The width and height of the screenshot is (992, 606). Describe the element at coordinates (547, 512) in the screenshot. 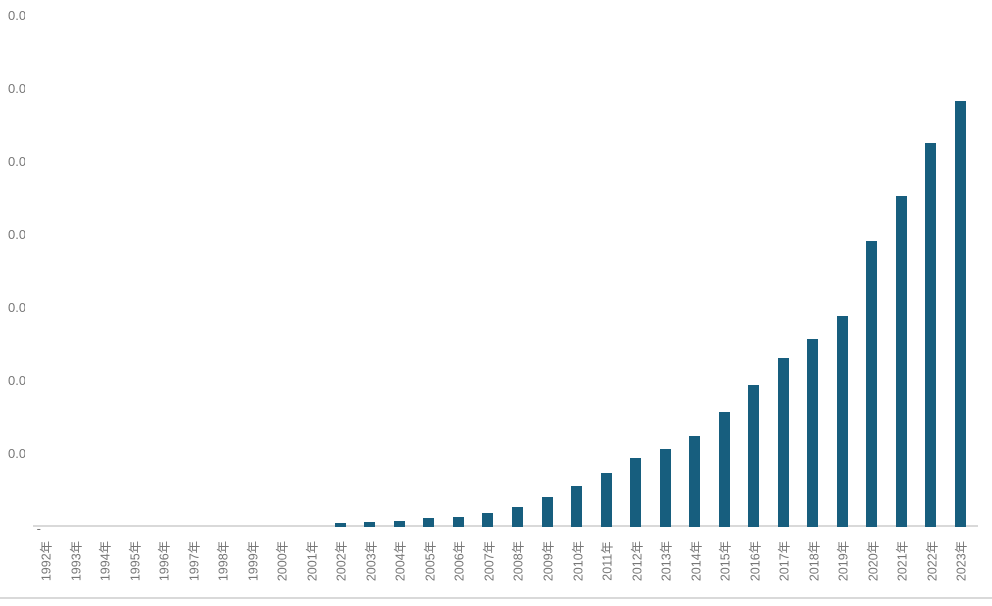

I see `bar-2009` at that location.